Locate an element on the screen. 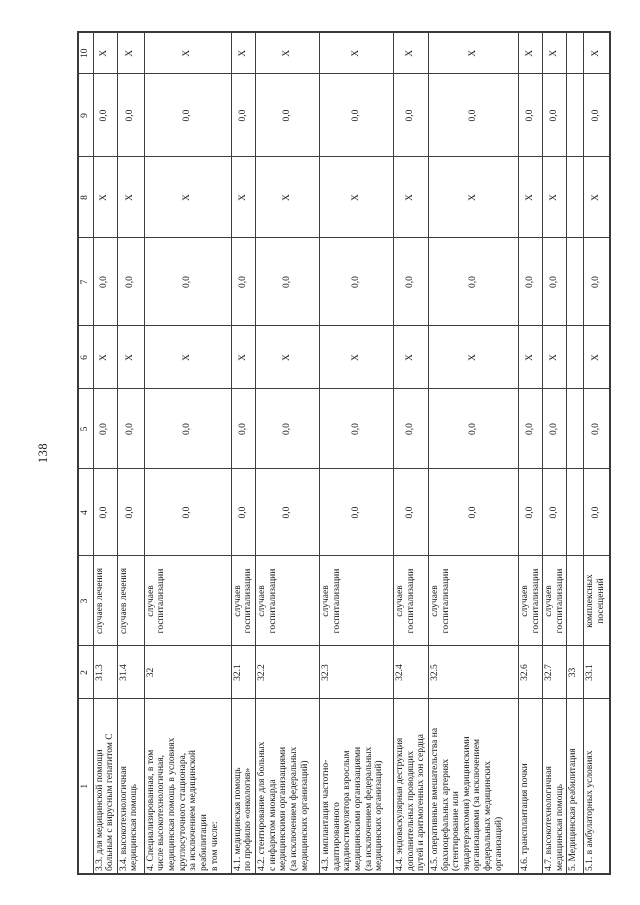 The image size is (640, 905). column-header-cell: 1 is located at coordinates (85, 786).